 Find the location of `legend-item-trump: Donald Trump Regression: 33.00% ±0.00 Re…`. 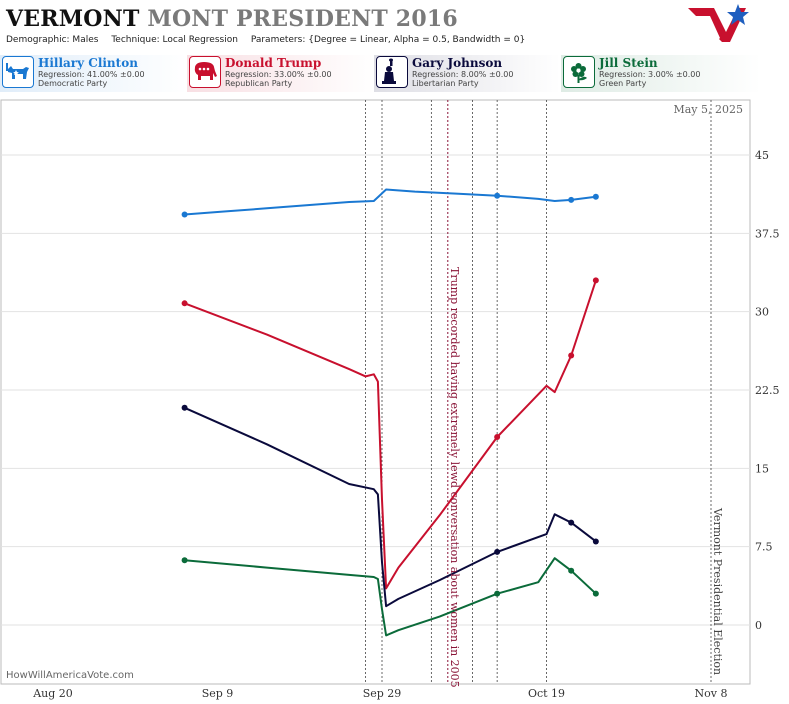

legend-item-trump: Donald Trump Regression: 33.00% ±0.00 Re… is located at coordinates (280, 73).